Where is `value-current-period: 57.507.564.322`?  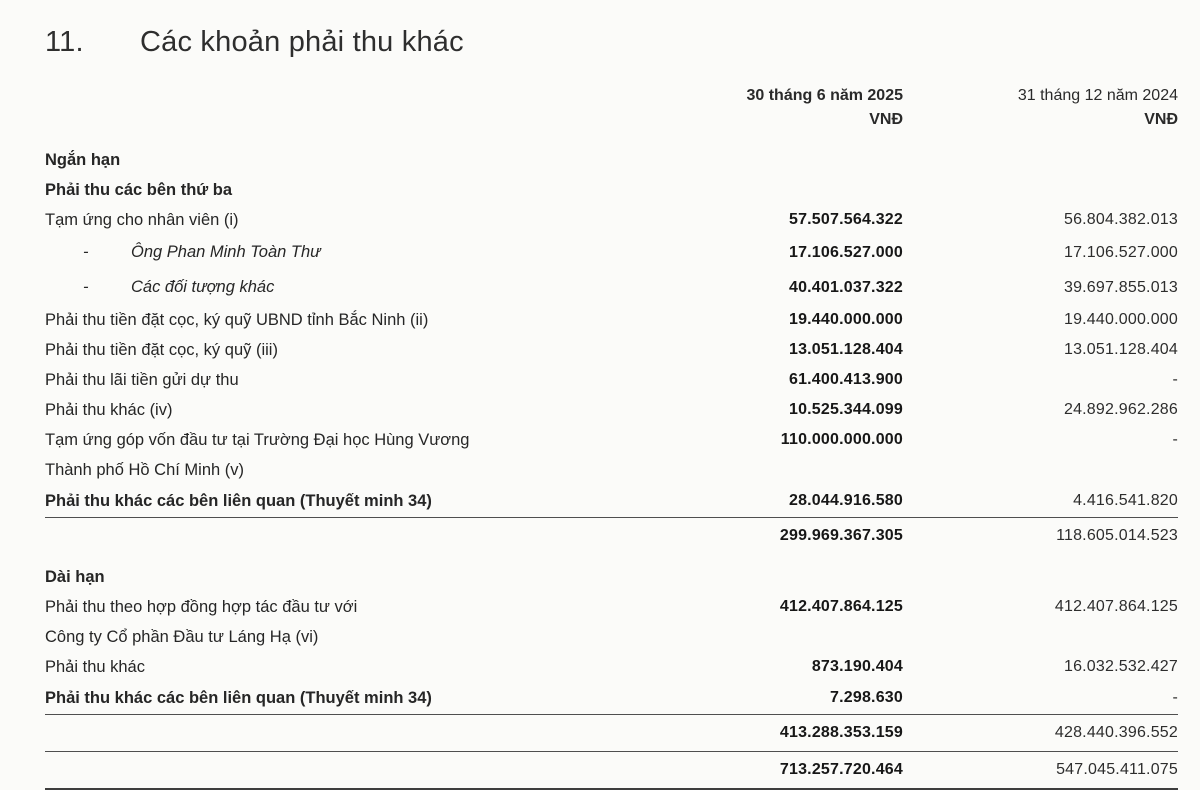
value-current-period: 57.507.564.322 is located at coordinates (845, 219).